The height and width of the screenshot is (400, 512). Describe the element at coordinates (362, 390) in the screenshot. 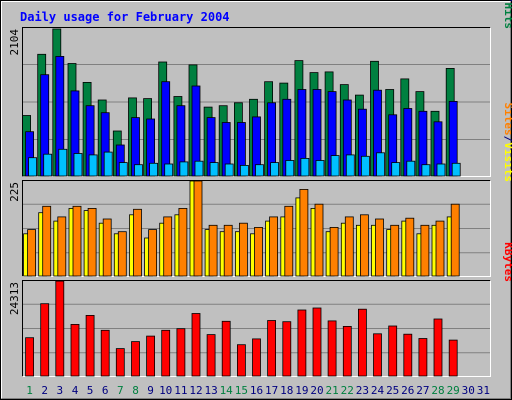

I see `x-tick-label: 23` at that location.